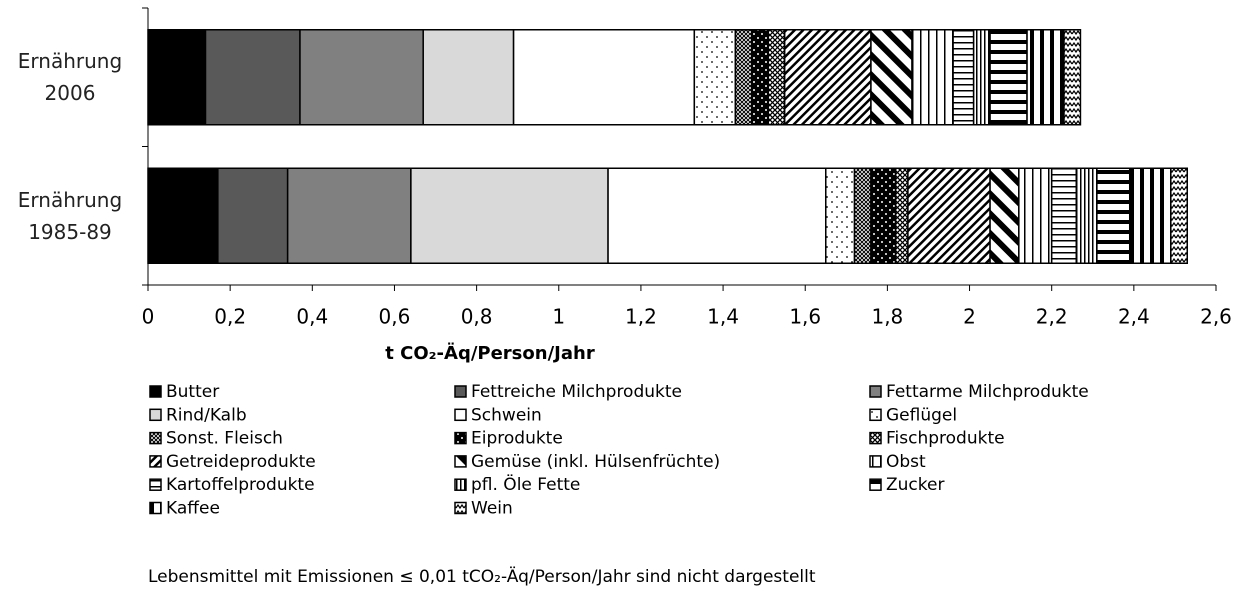  What do you see at coordinates (945, 439) in the screenshot?
I see `legend-label: Fischprodukte` at bounding box center [945, 439].